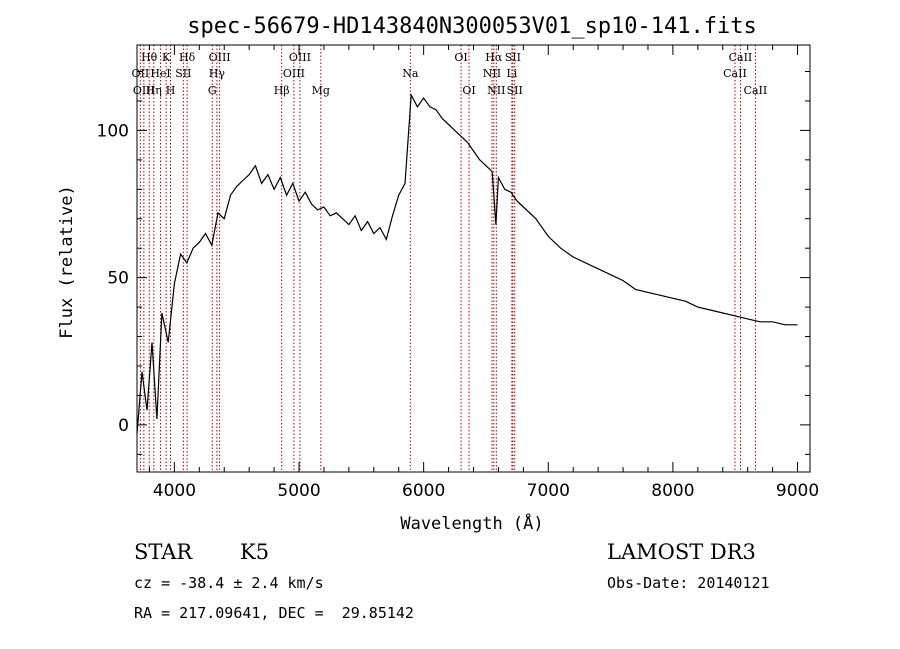 This screenshot has height=649, width=900. I want to click on object-class: STAR, so click(163, 552).